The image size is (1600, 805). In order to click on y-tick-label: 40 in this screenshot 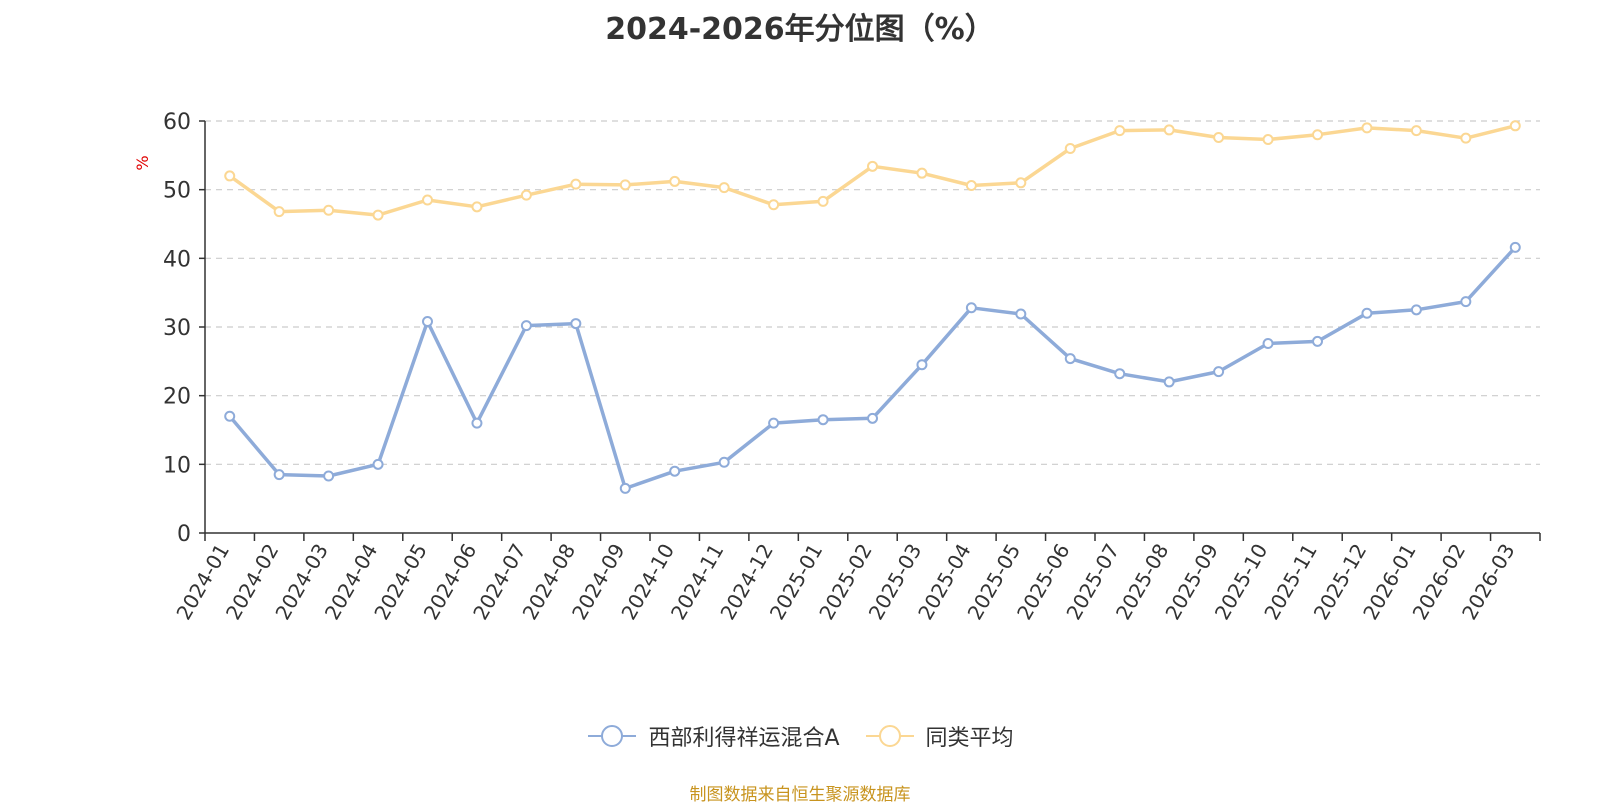, I will do `click(177, 259)`.